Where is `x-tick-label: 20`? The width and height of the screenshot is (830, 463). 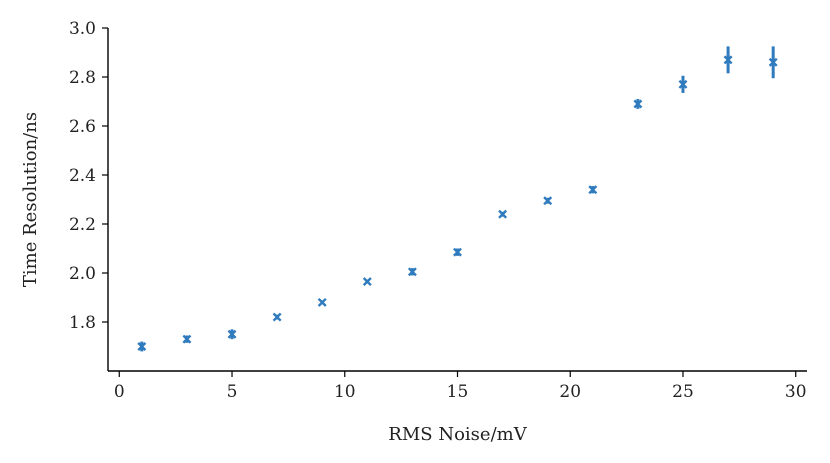
x-tick-label: 20 is located at coordinates (570, 392).